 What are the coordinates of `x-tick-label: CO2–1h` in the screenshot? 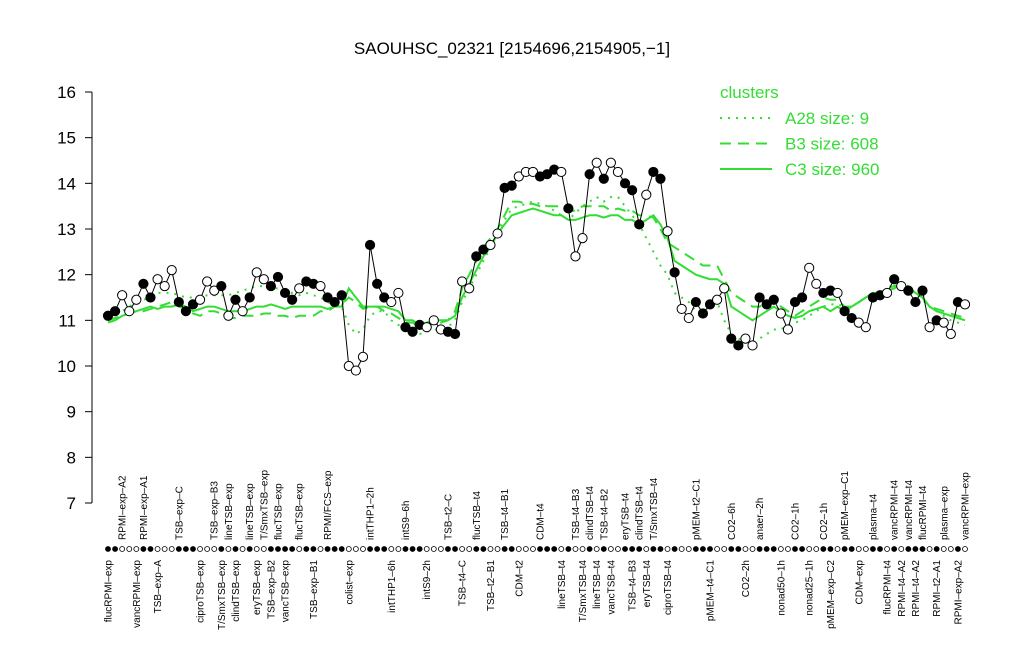 It's located at (796, 521).